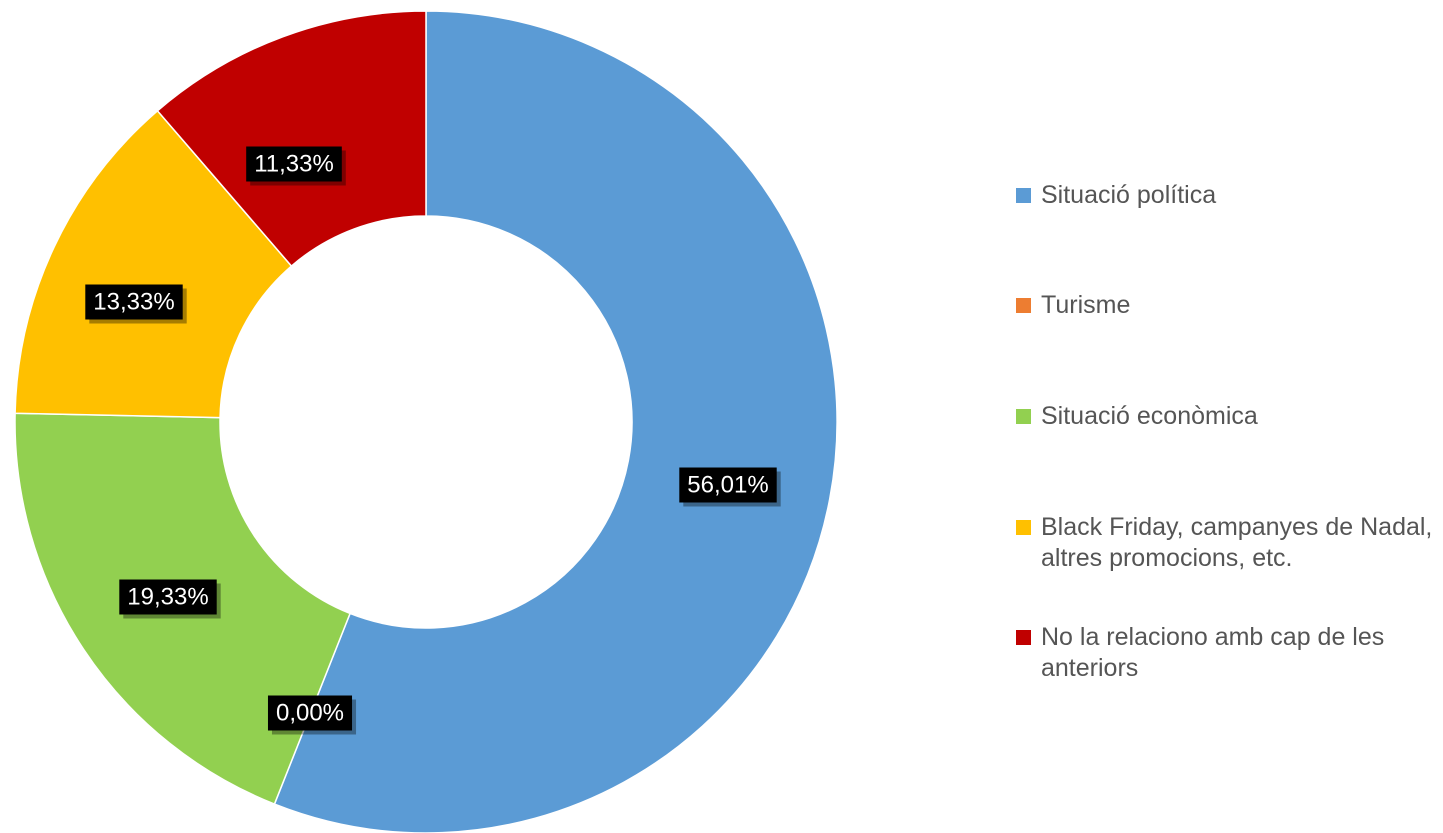 The width and height of the screenshot is (1443, 833). Describe the element at coordinates (153, 264) in the screenshot. I see `slice-black-friday-campanyes-de-nadal-altres-promocions-etc` at that location.